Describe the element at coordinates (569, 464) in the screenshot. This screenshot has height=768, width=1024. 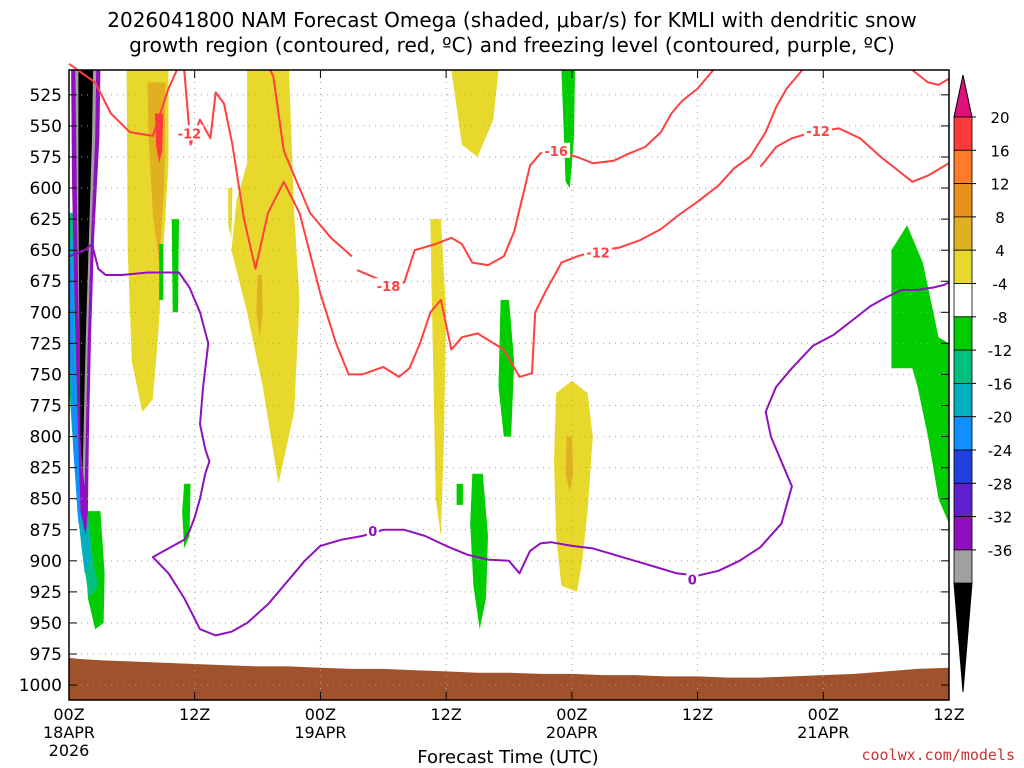
I see `omega-region-pos-5-core` at that location.